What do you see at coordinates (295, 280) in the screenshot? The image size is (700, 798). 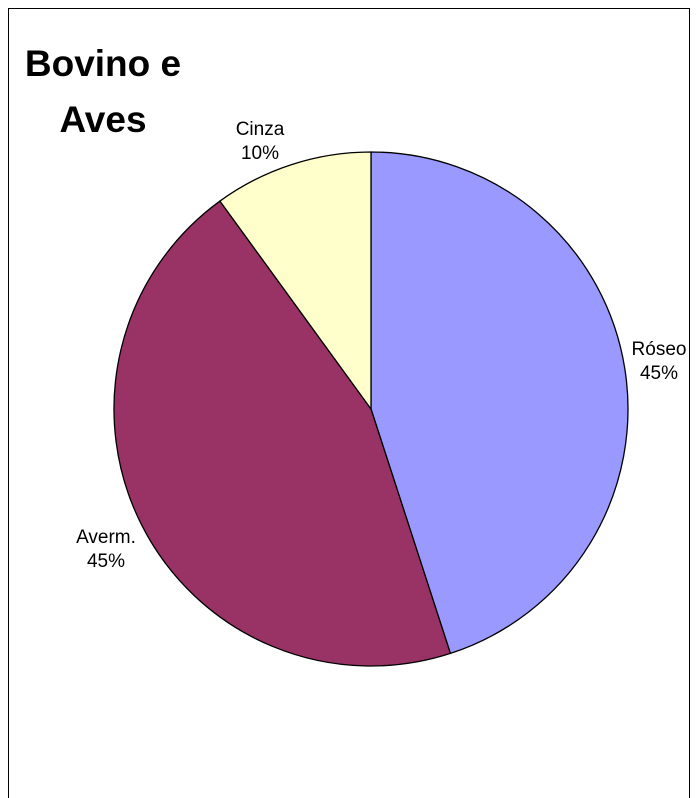 I see `pie-slice-cinza` at bounding box center [295, 280].